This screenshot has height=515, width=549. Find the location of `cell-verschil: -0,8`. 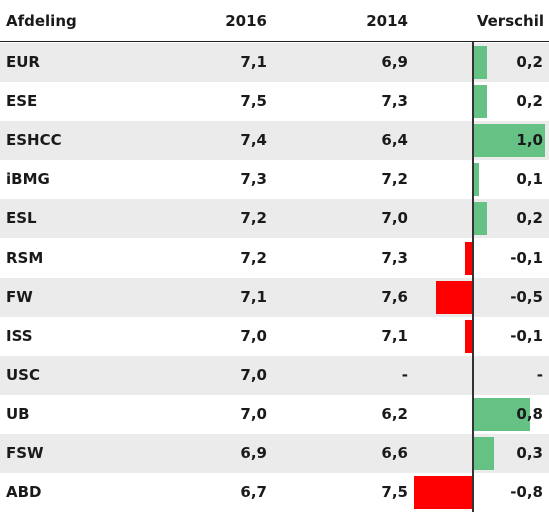

cell-verschil: -0,8 is located at coordinates (526, 492).